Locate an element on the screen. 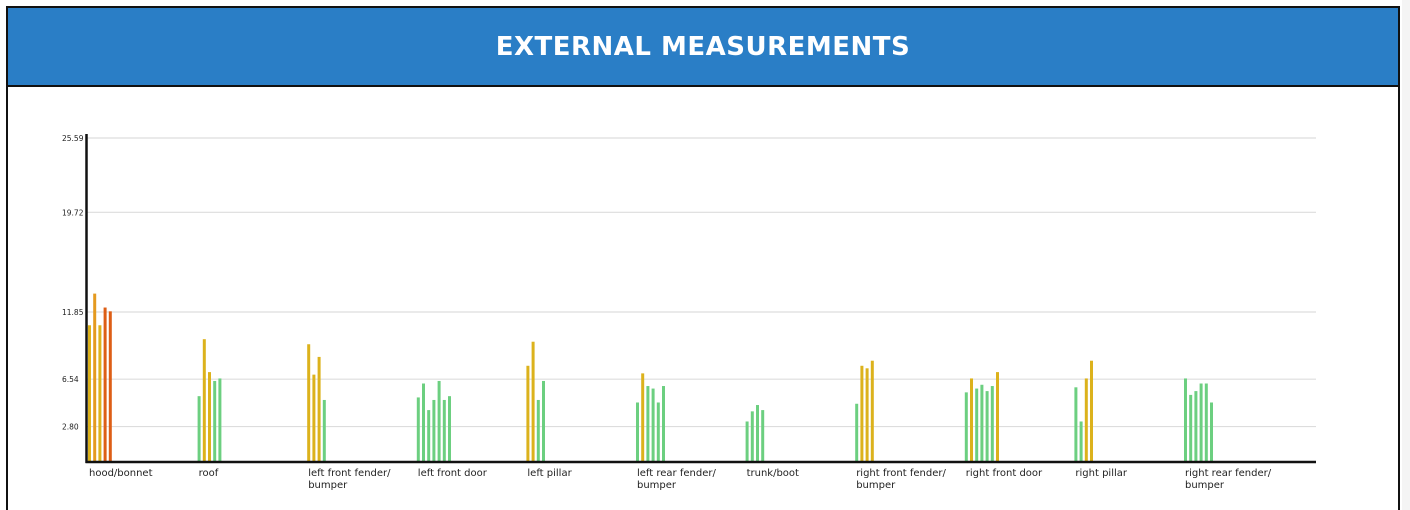 The width and height of the screenshot is (1410, 510). category-label: right pillar is located at coordinates (1101, 473).